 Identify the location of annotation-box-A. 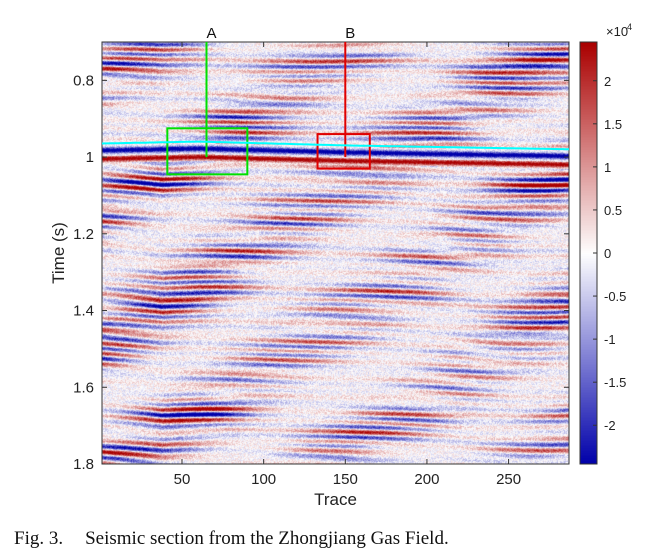
(207, 151).